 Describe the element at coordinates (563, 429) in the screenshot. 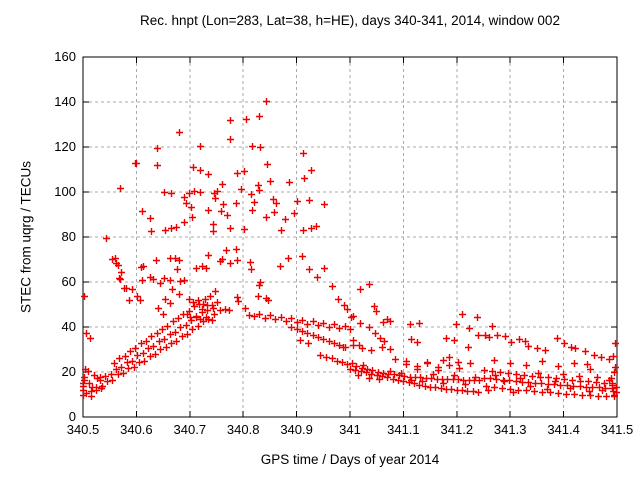

I see `x-tick-label: 341.4` at that location.